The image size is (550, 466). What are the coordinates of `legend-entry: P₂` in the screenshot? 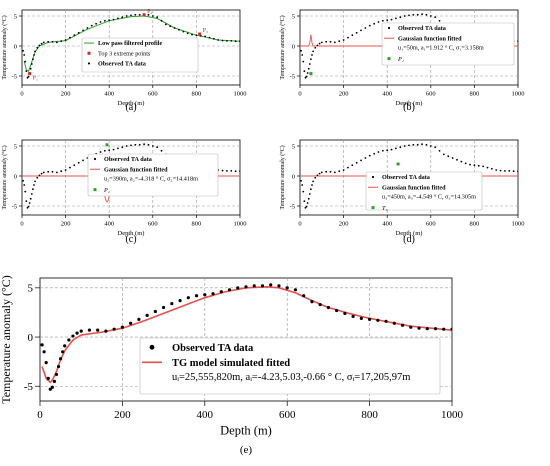 It's located at (106, 190).